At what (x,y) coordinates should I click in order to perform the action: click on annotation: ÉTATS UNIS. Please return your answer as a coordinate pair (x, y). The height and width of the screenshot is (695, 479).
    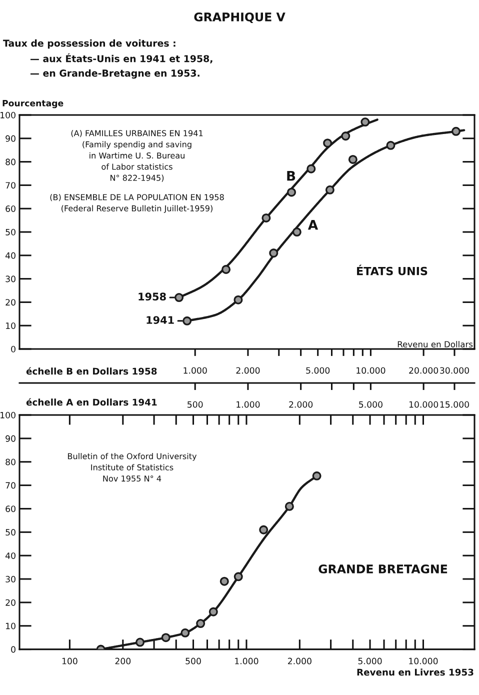
    Looking at the image, I should click on (392, 270).